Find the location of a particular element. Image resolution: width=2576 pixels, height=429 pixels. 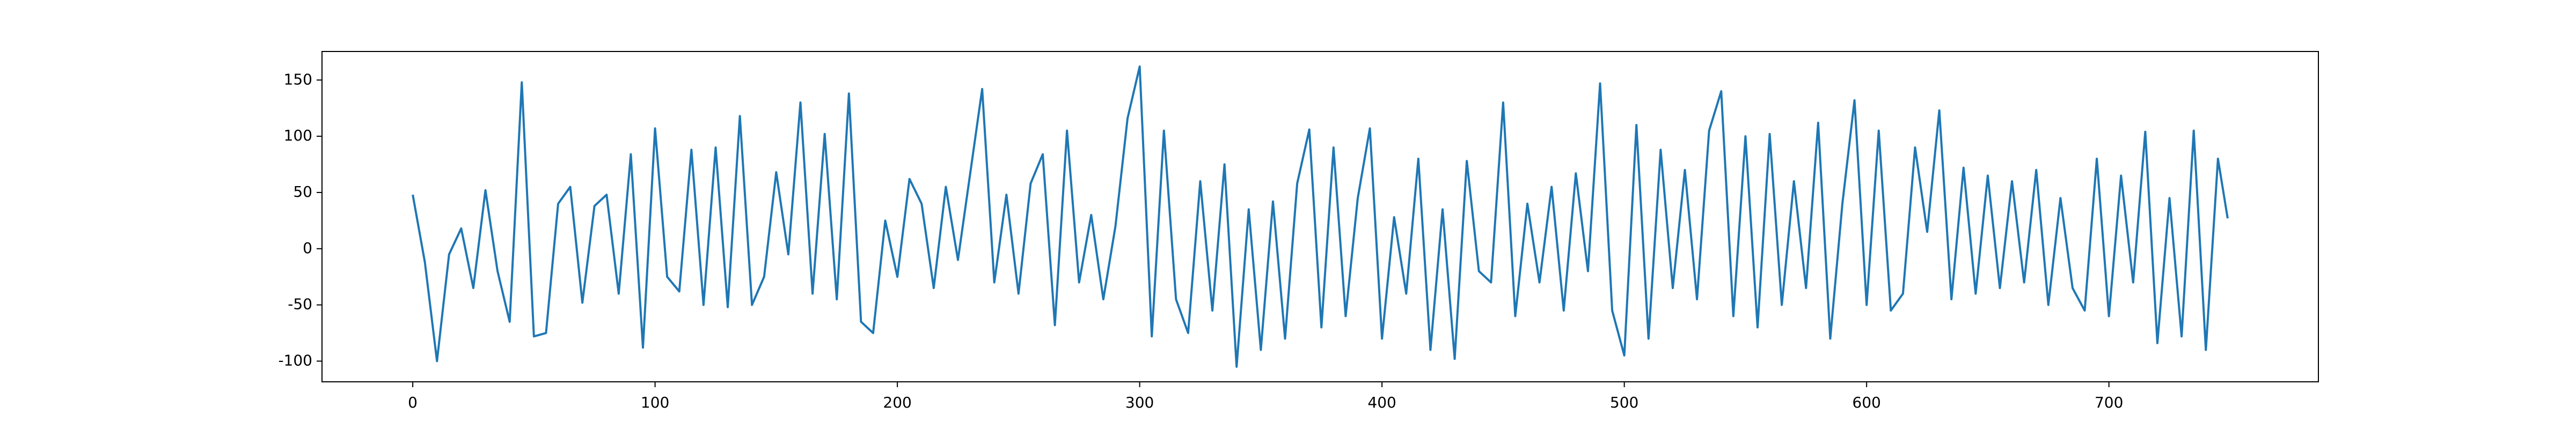

x-tick-label: 200 is located at coordinates (897, 402).